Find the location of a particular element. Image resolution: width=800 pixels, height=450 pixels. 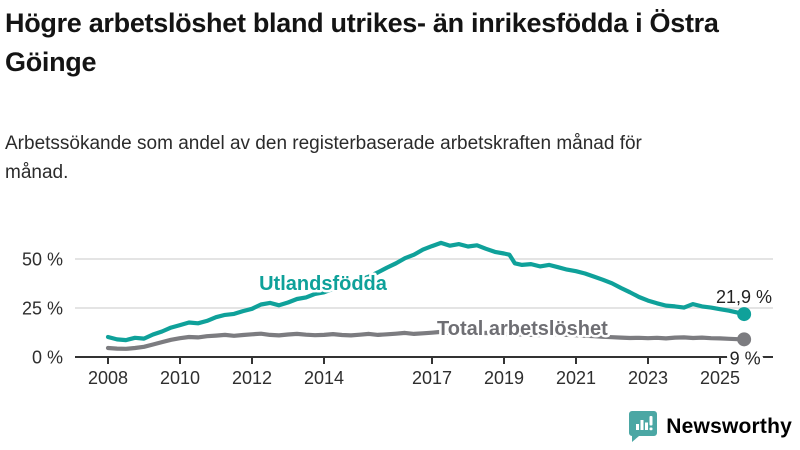

x-tick-label: 2014 is located at coordinates (324, 378).